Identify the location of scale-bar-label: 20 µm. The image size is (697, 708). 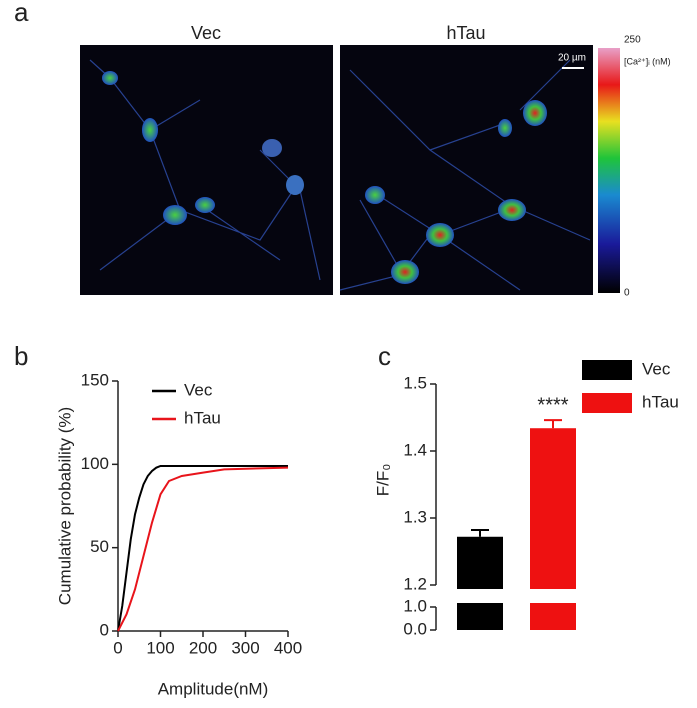
(572, 58).